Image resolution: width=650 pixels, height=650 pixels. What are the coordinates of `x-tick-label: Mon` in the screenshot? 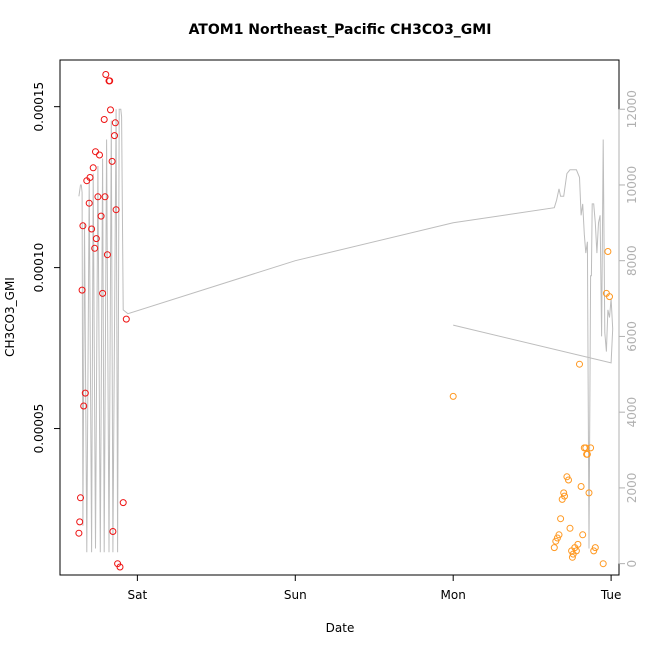 It's located at (453, 595).